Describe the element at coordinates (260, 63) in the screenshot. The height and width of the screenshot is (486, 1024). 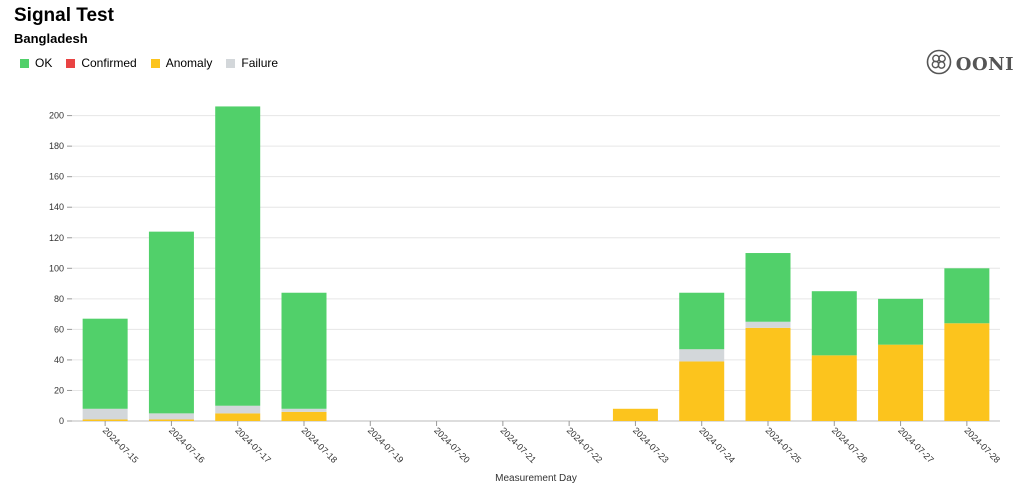
I see `legend-label-failure: Failure` at that location.